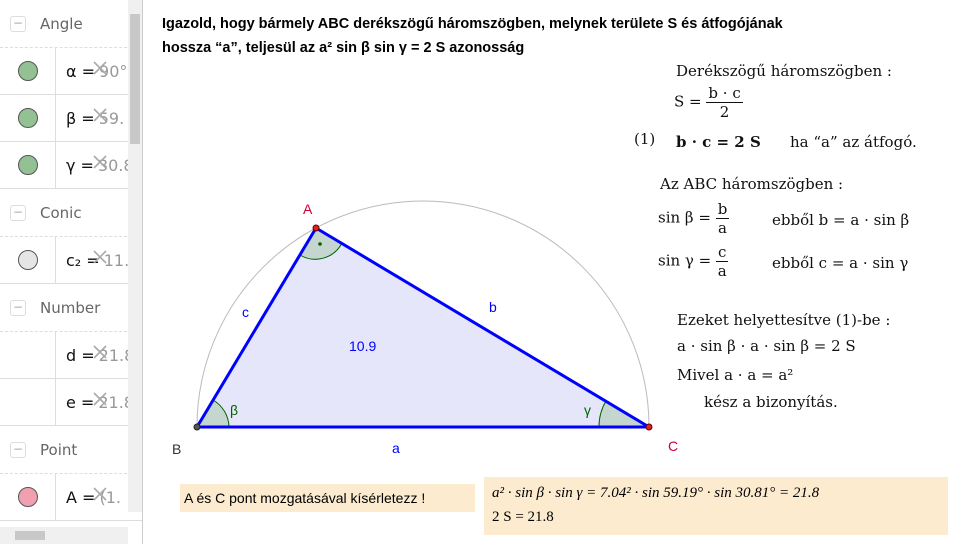 The width and height of the screenshot is (963, 544). What do you see at coordinates (320, 244) in the screenshot?
I see `right-angle-dot` at bounding box center [320, 244].